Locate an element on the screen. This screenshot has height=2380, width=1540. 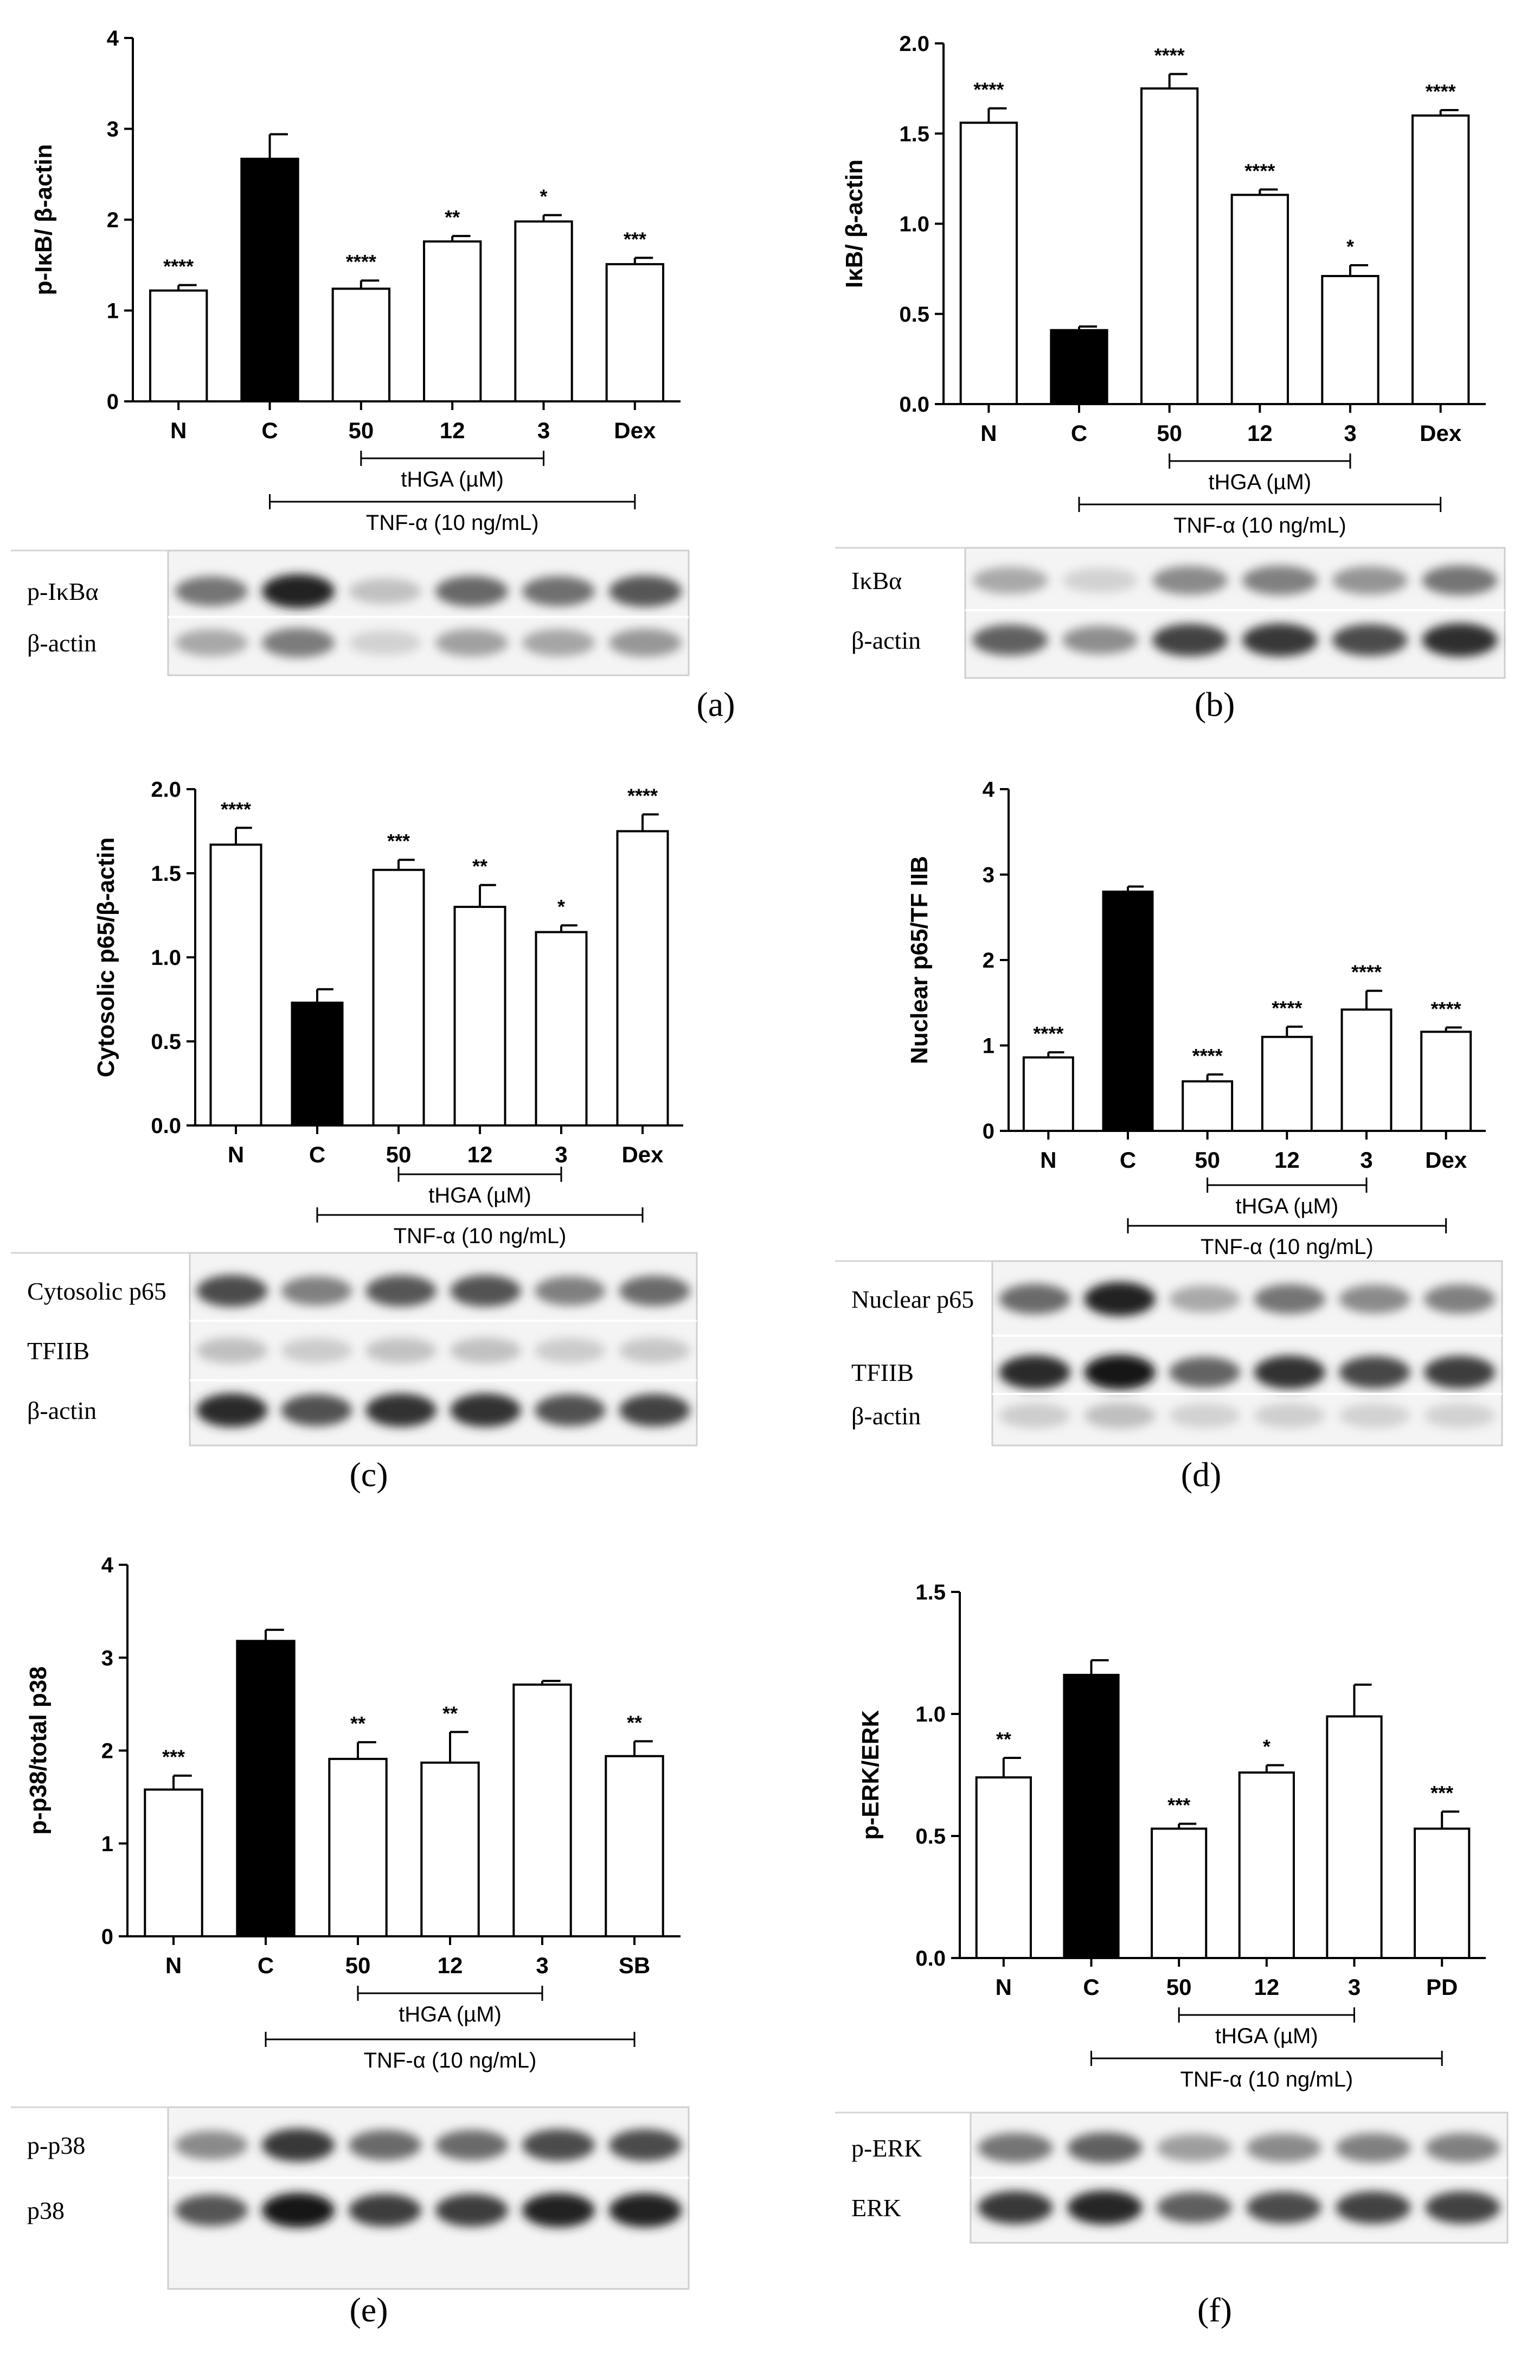
blot-row-label: IκBα is located at coordinates (877, 580).